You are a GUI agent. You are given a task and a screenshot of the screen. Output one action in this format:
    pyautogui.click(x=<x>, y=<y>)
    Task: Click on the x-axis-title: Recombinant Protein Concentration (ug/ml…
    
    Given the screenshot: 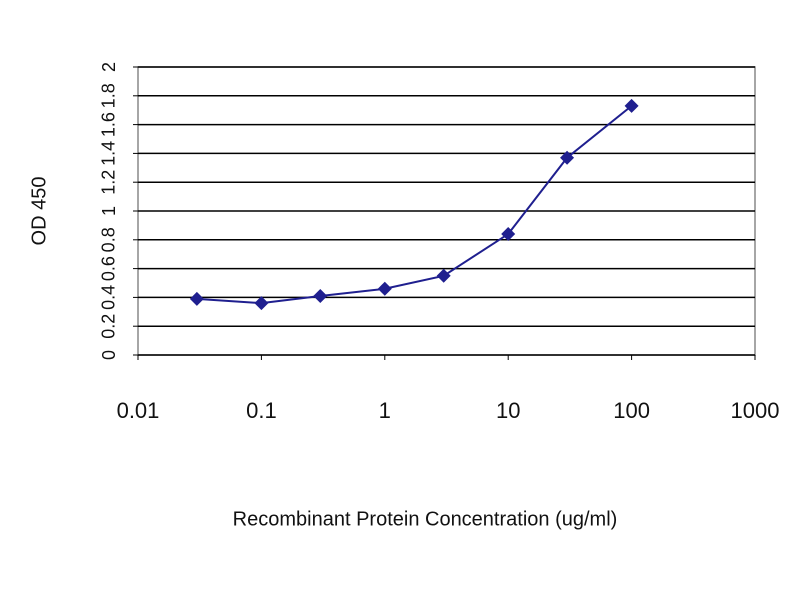 What is the action you would take?
    pyautogui.click(x=425, y=519)
    